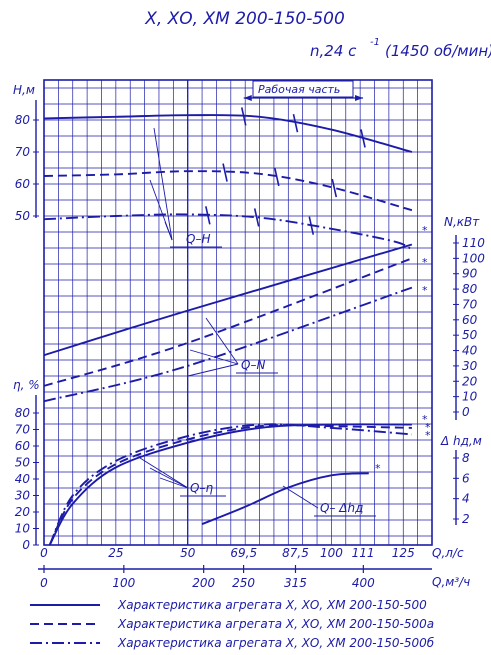  Describe the element at coordinates (462, 222) in the screenshot. I see `y-axis-power-label: N,кВт` at that location.